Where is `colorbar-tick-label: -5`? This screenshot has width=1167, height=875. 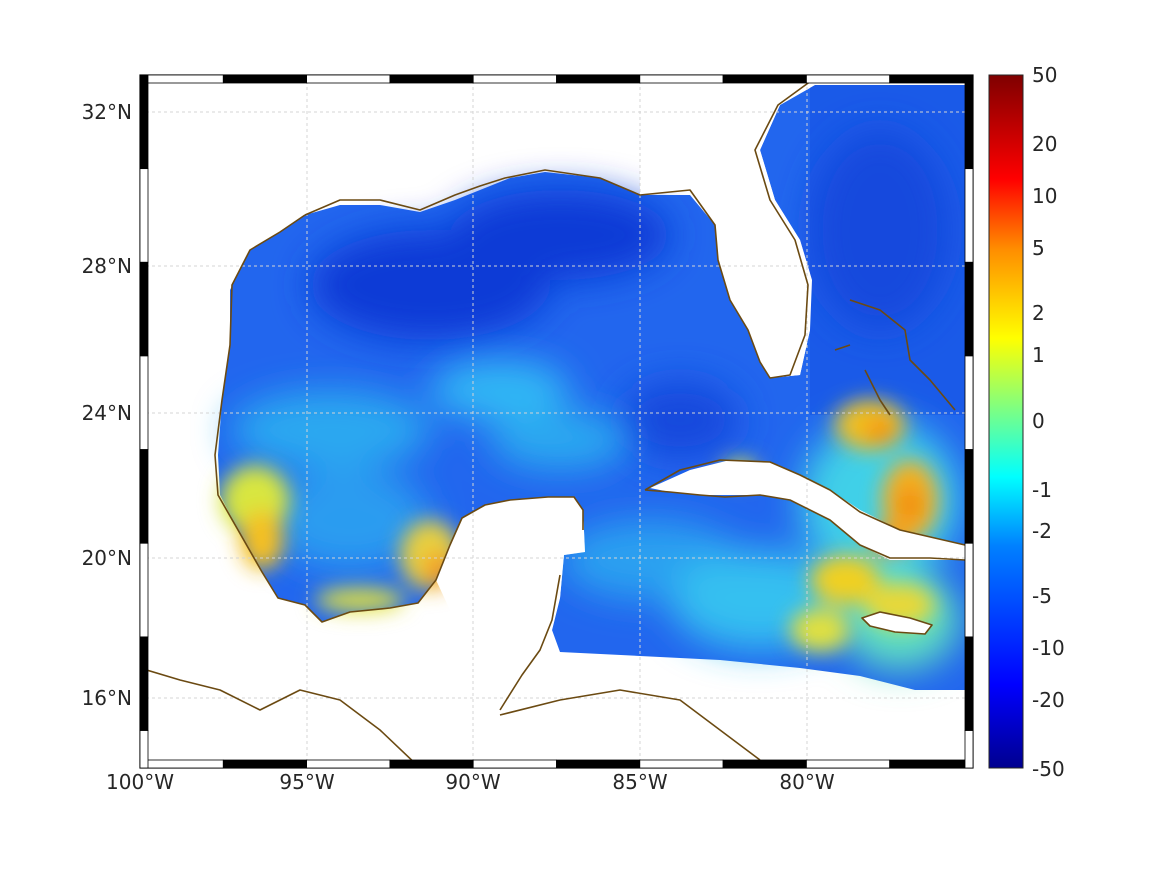
colorbar-tick-label: -5 is located at coordinates (1042, 596).